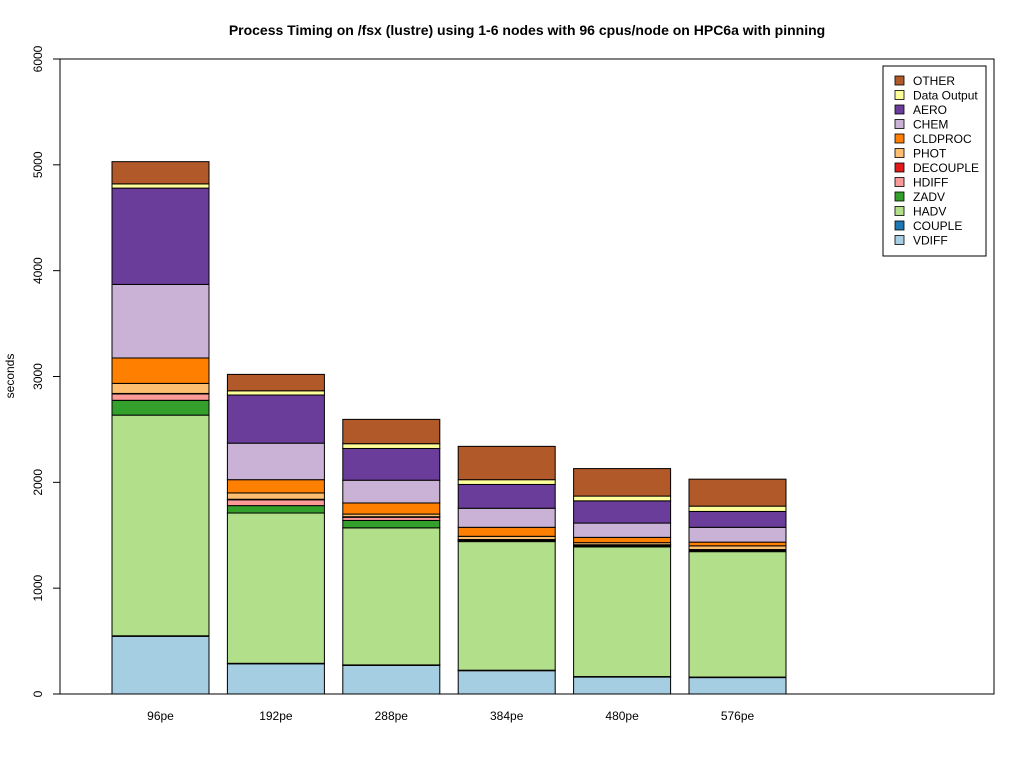  I want to click on x-tick-label: 96pe, so click(160, 716).